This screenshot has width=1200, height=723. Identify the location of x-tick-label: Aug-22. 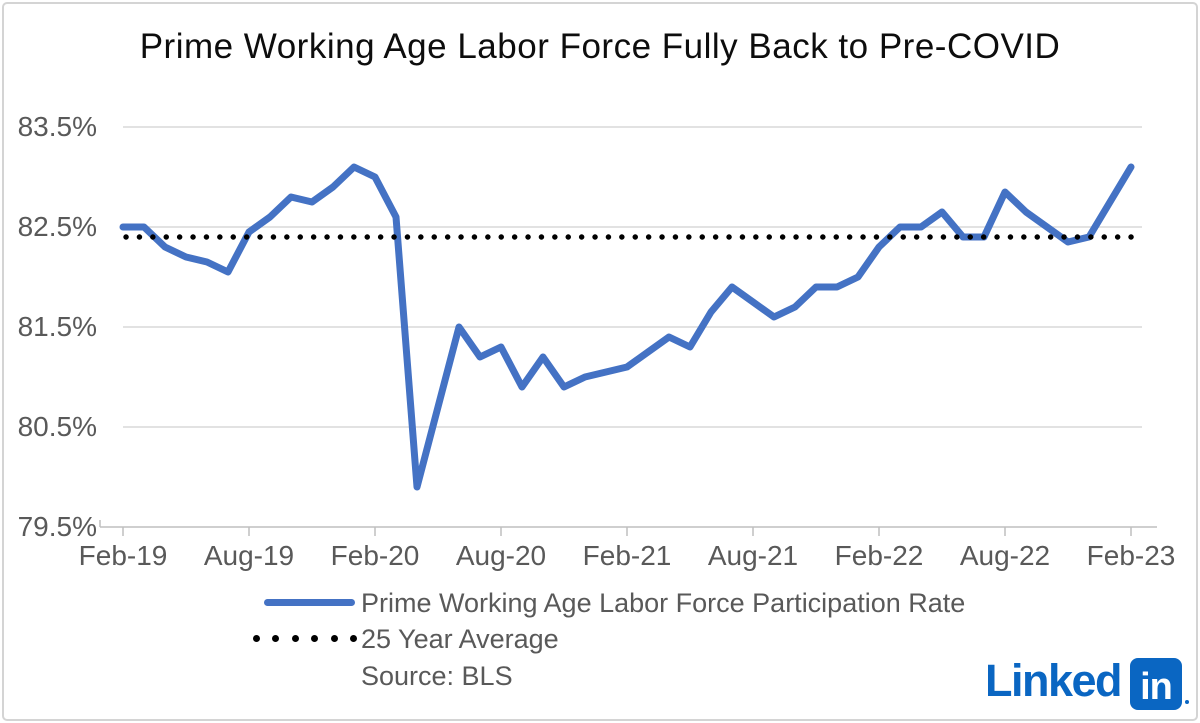
(1005, 555).